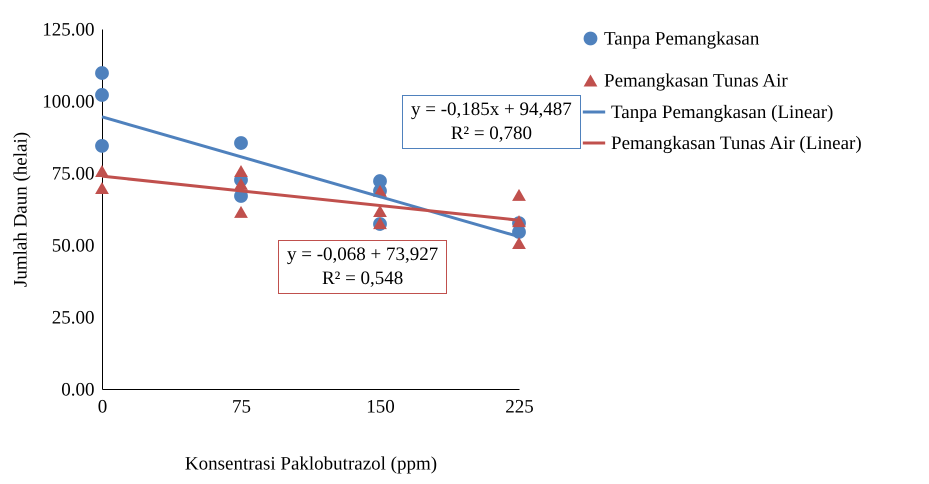 The image size is (929, 484). What do you see at coordinates (73, 174) in the screenshot?
I see `y-tick-label: 75.00` at bounding box center [73, 174].